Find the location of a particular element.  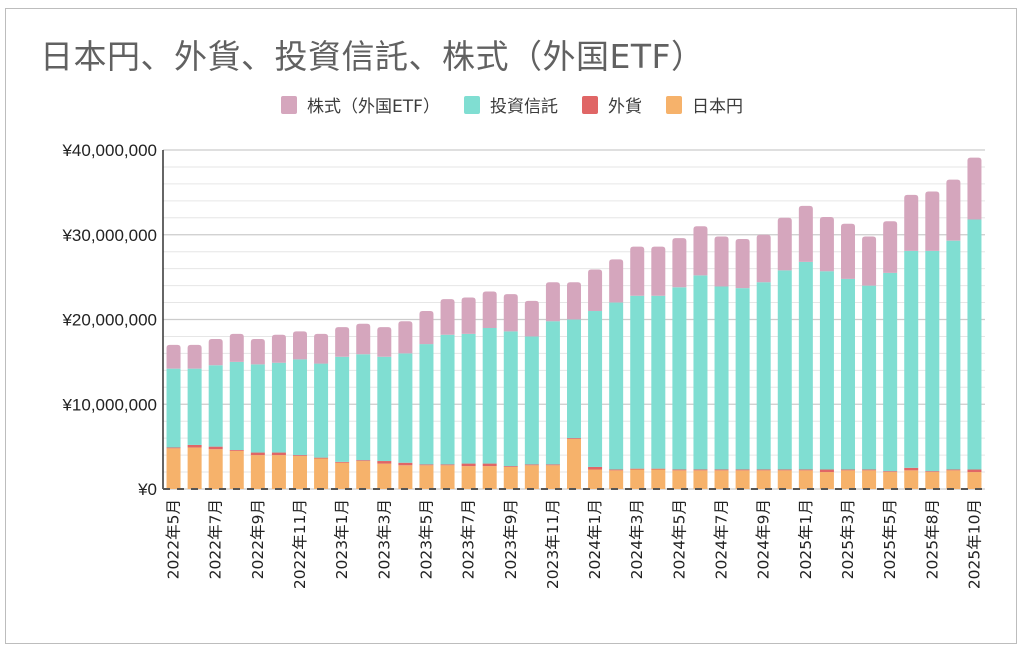

legend-item: 日本円 is located at coordinates (704, 104).